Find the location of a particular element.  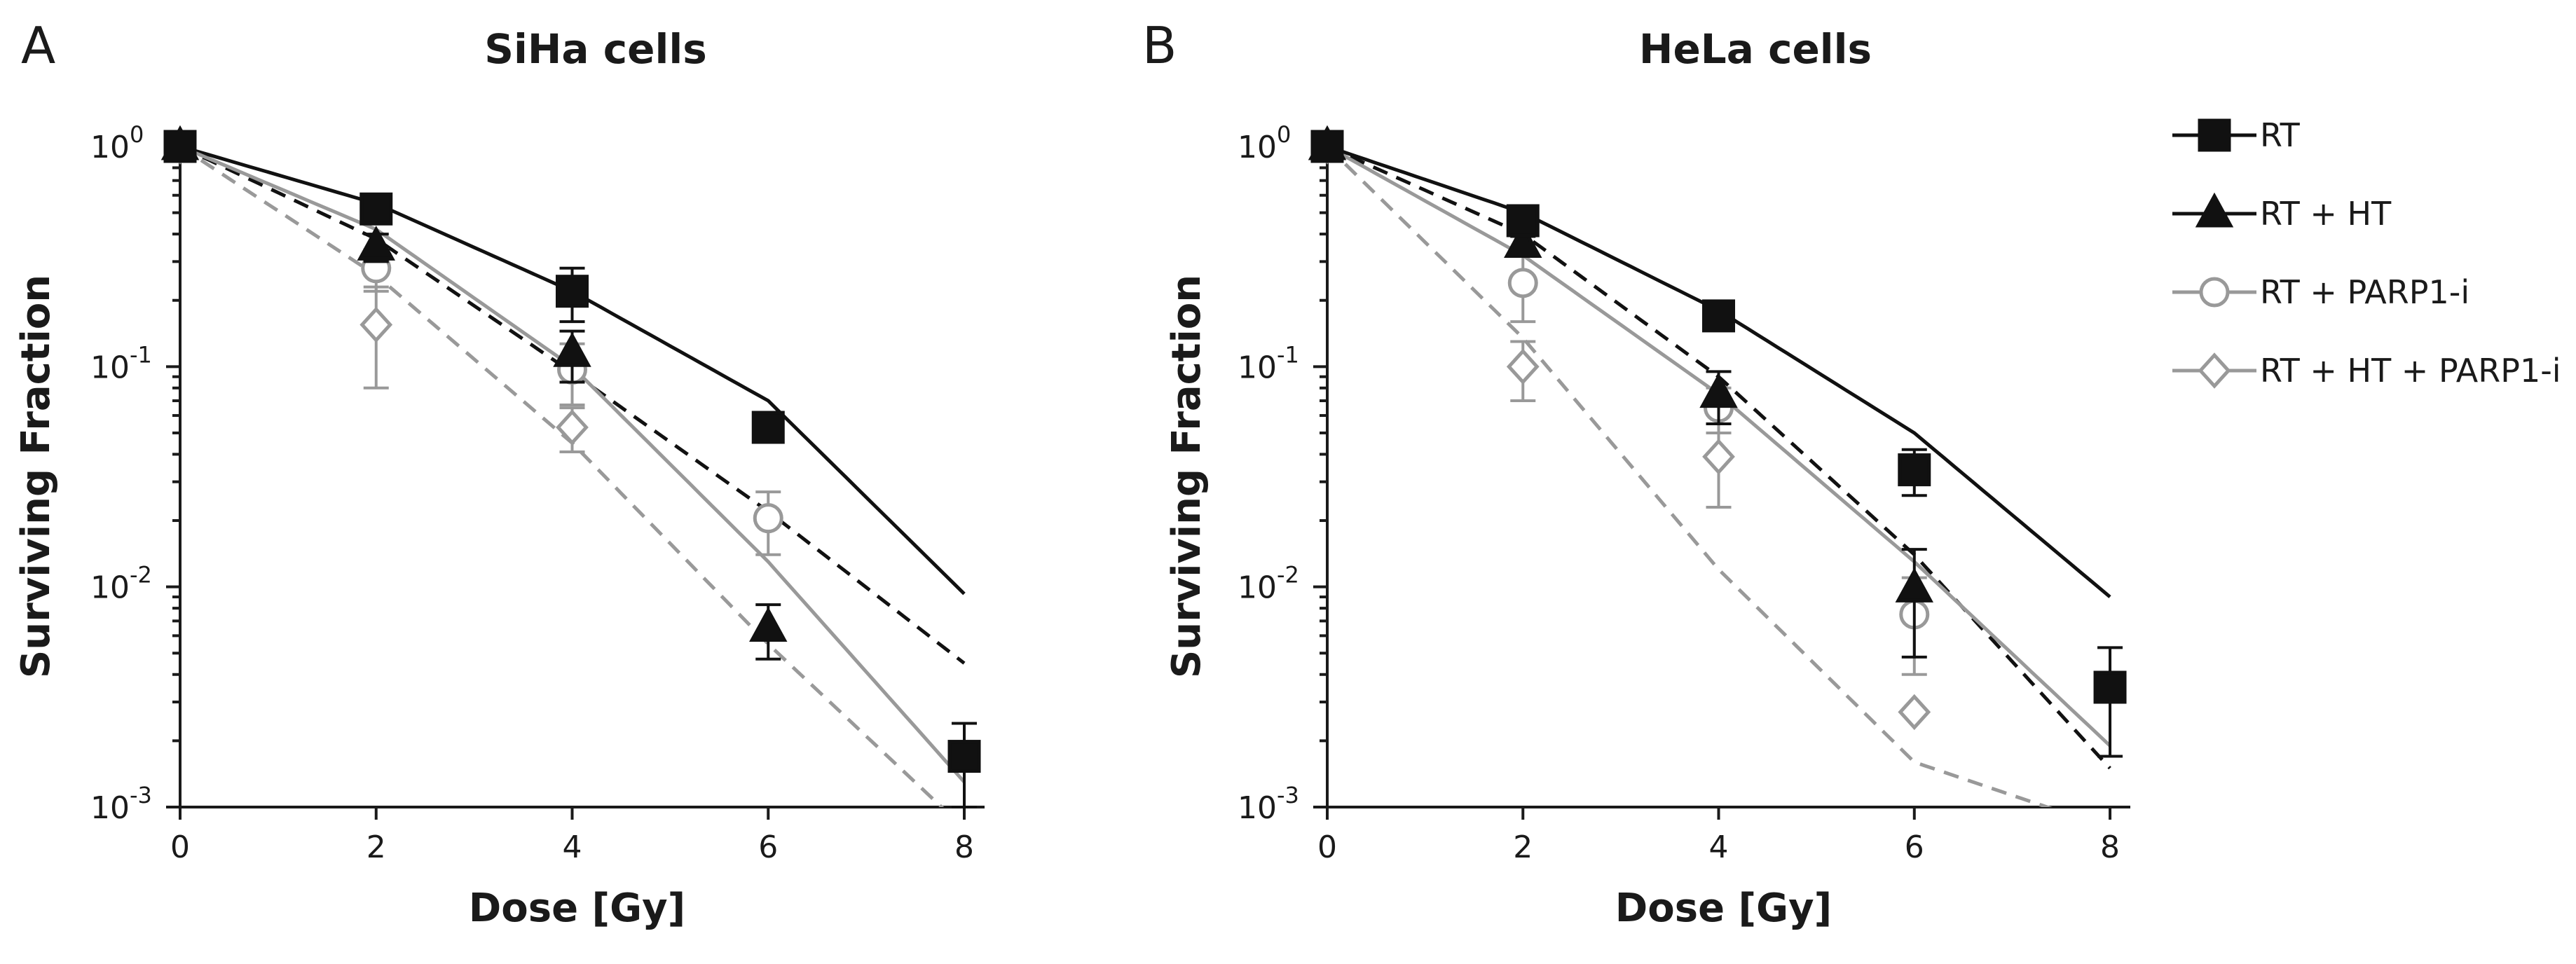

legend-label: RT + PARP1-i is located at coordinates (2365, 292).